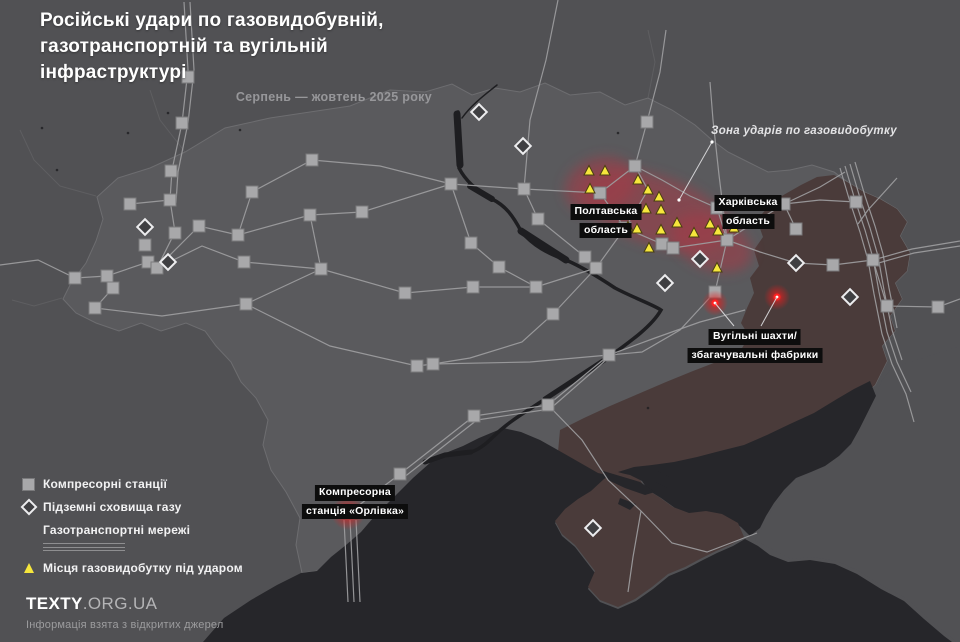 Image resolution: width=960 pixels, height=642 pixels. I want to click on area-label-line: Полтавська, so click(606, 212).